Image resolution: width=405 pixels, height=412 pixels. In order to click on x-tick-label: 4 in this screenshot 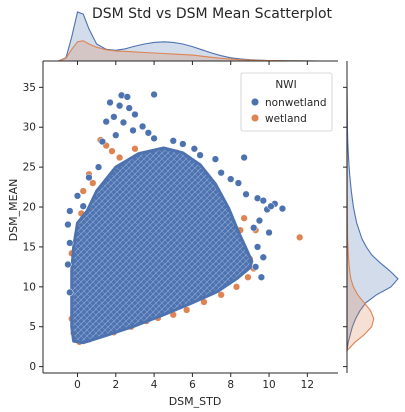, I will do `click(154, 385)`.